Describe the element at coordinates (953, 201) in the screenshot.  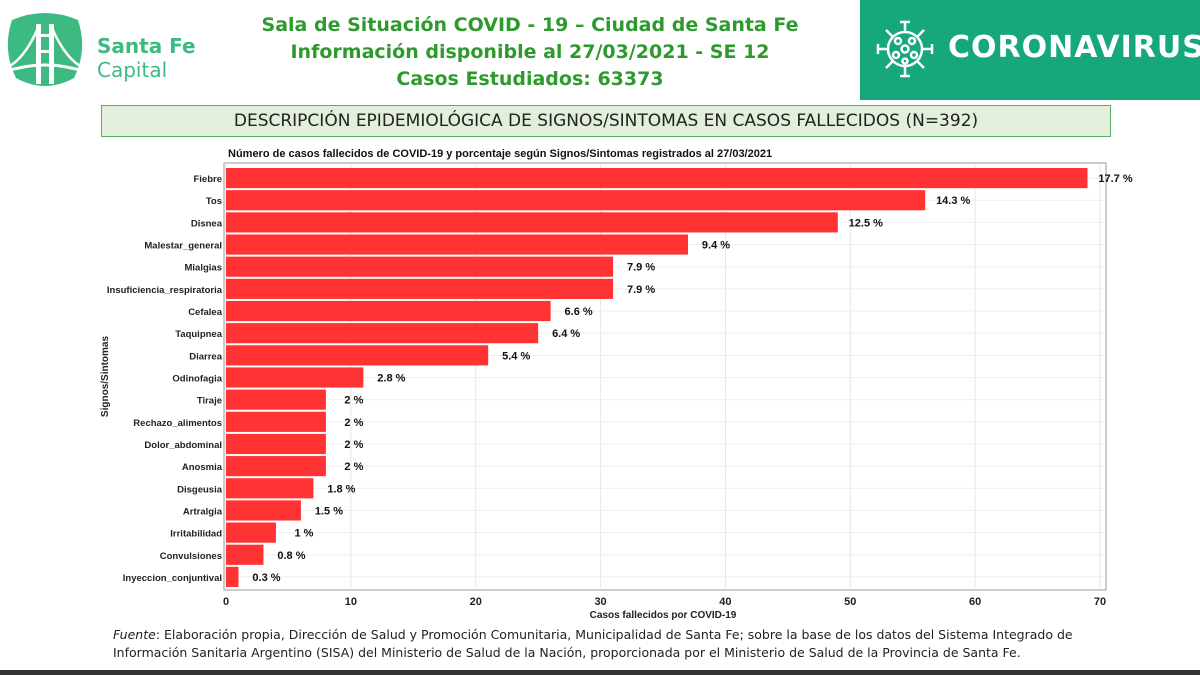
I see `data-label: 14.3 %` at that location.